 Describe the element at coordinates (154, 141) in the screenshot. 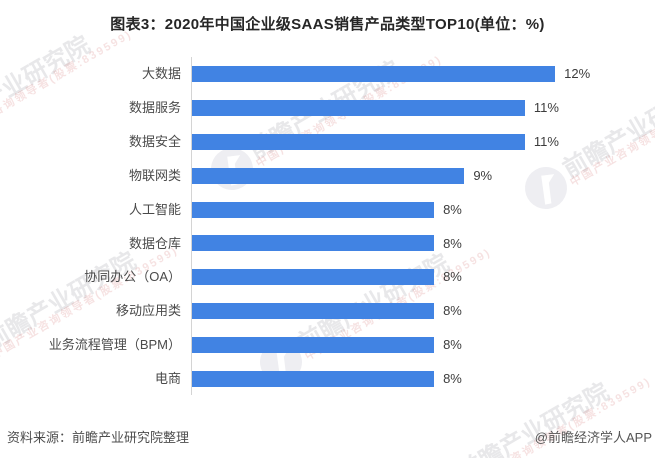

I see `category-label: 数据安全` at that location.